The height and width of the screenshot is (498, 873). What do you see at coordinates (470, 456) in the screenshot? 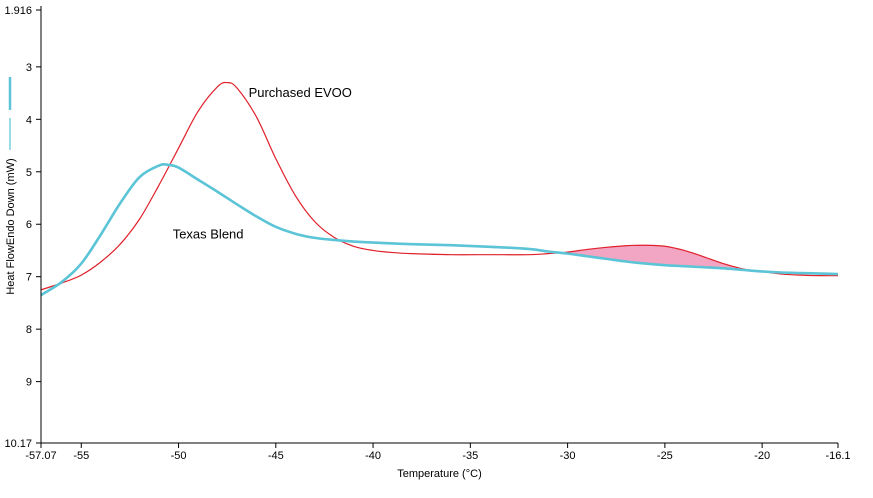
I see `x-tick-label: -35` at bounding box center [470, 456].